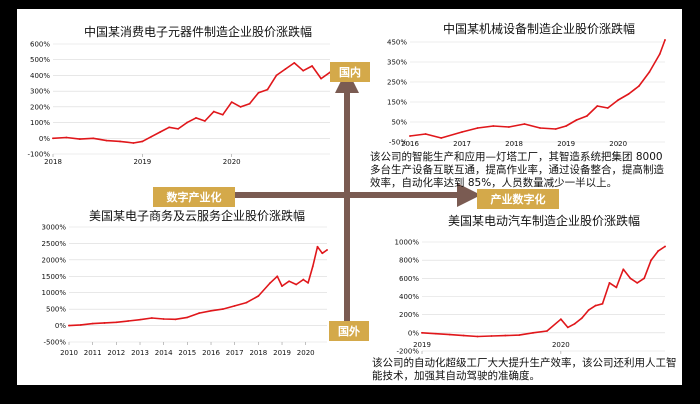 The width and height of the screenshot is (700, 404). What do you see at coordinates (140, 353) in the screenshot?
I see `x-tick-label: 2013` at bounding box center [140, 353].